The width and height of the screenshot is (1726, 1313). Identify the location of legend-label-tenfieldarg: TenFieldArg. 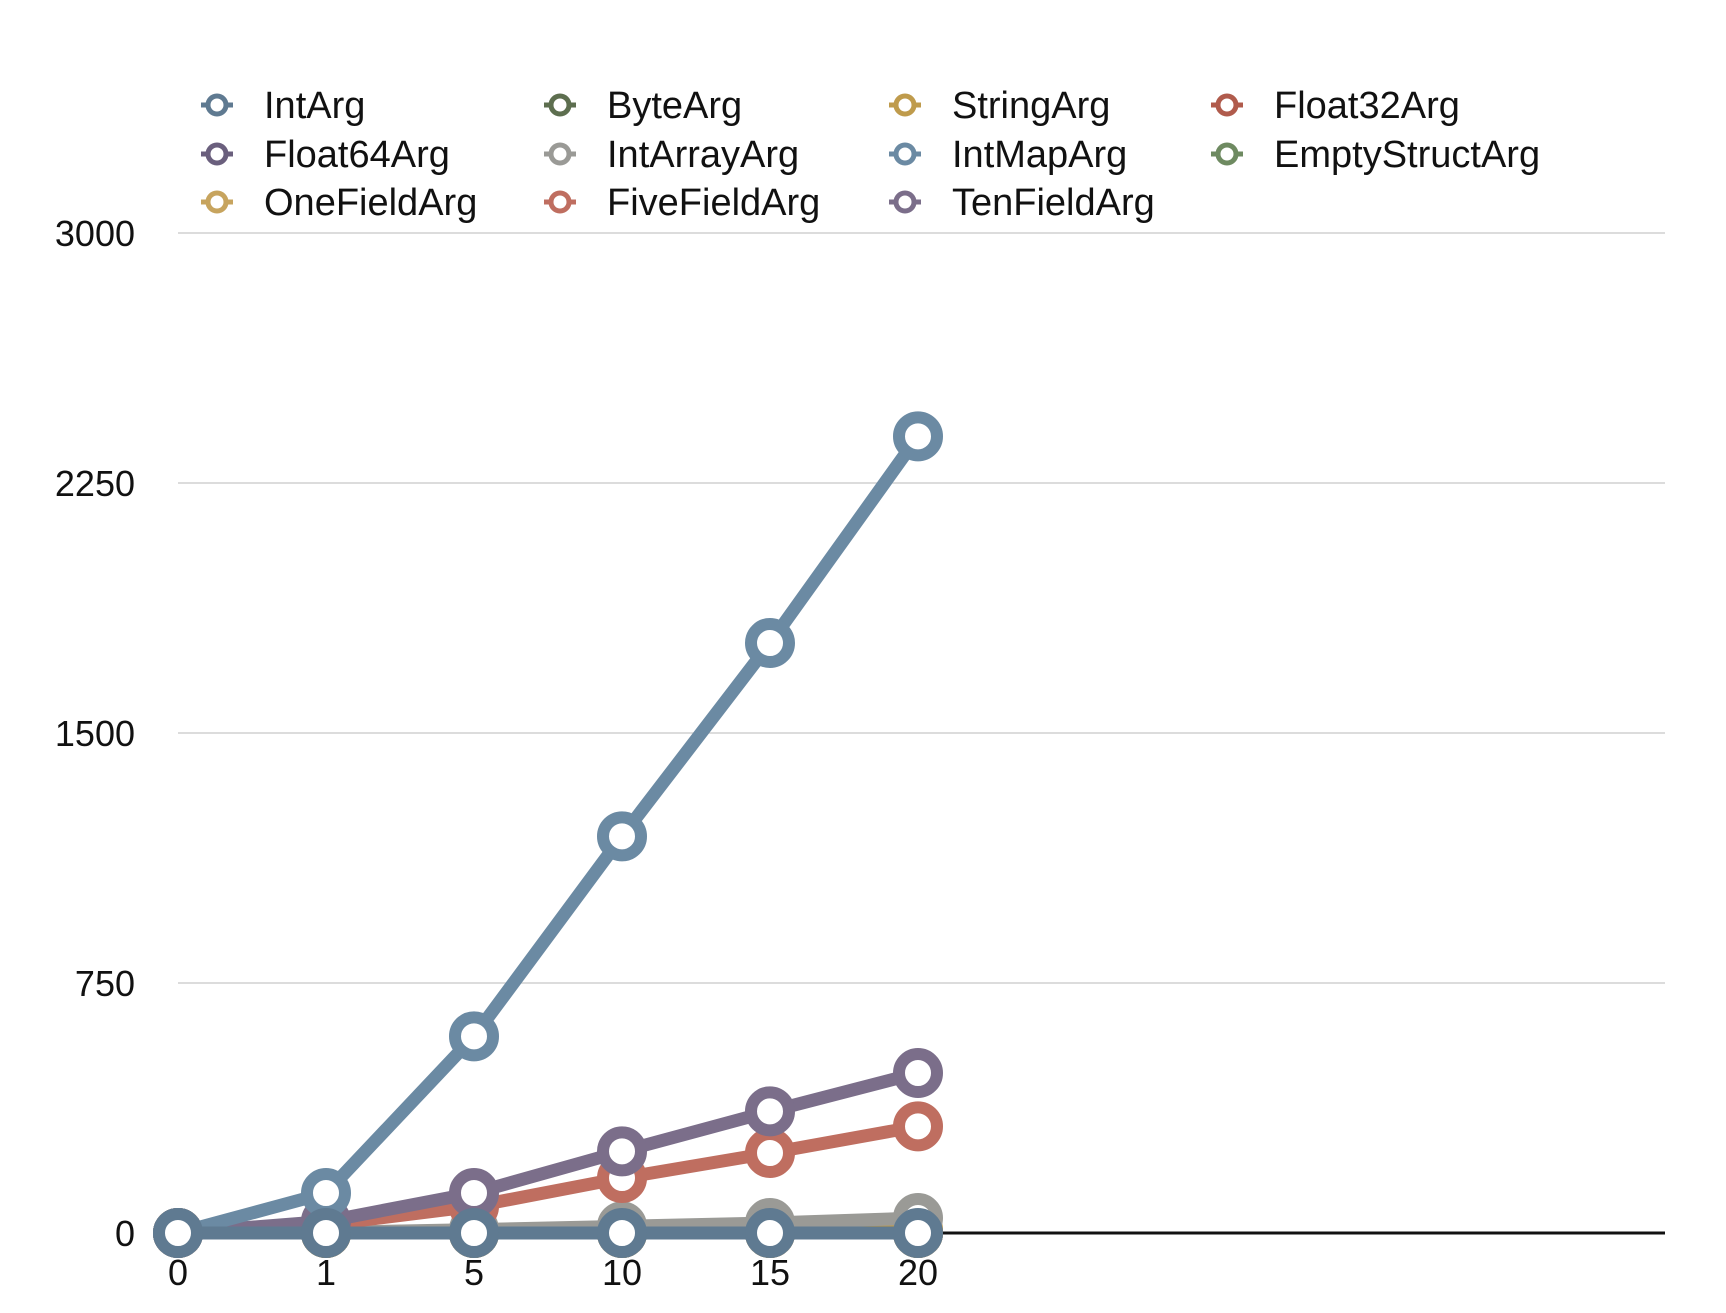
(1053, 203).